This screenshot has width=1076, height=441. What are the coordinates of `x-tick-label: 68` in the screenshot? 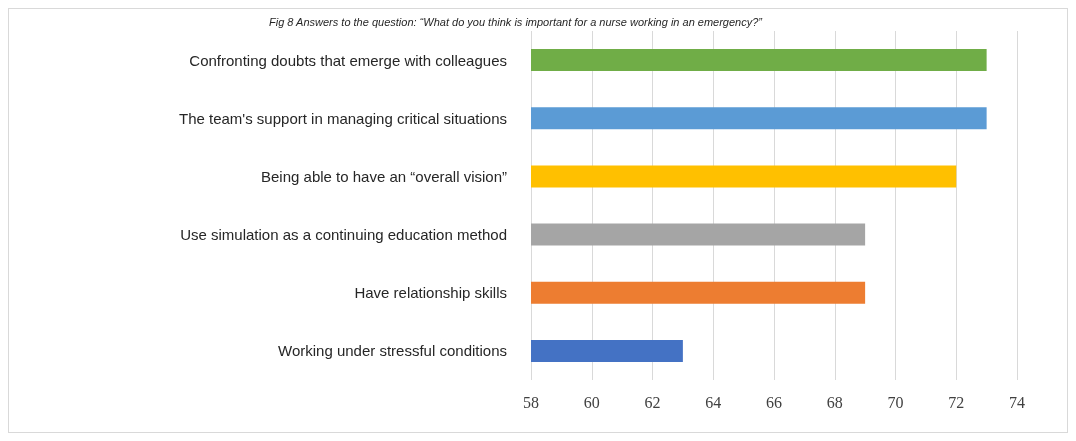 It's located at (834, 402).